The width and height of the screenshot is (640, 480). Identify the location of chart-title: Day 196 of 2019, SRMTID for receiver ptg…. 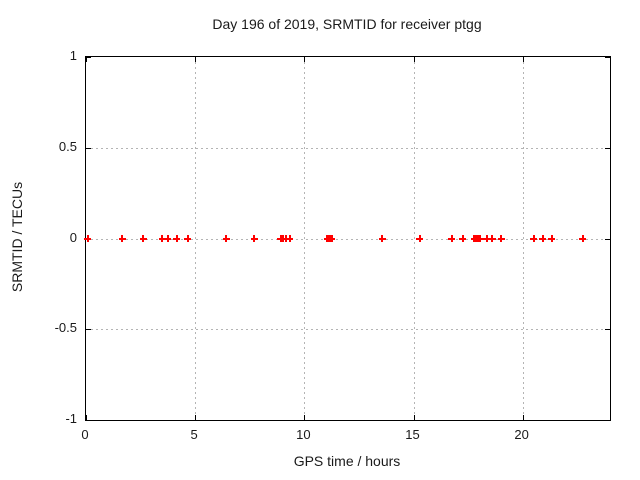
(347, 24).